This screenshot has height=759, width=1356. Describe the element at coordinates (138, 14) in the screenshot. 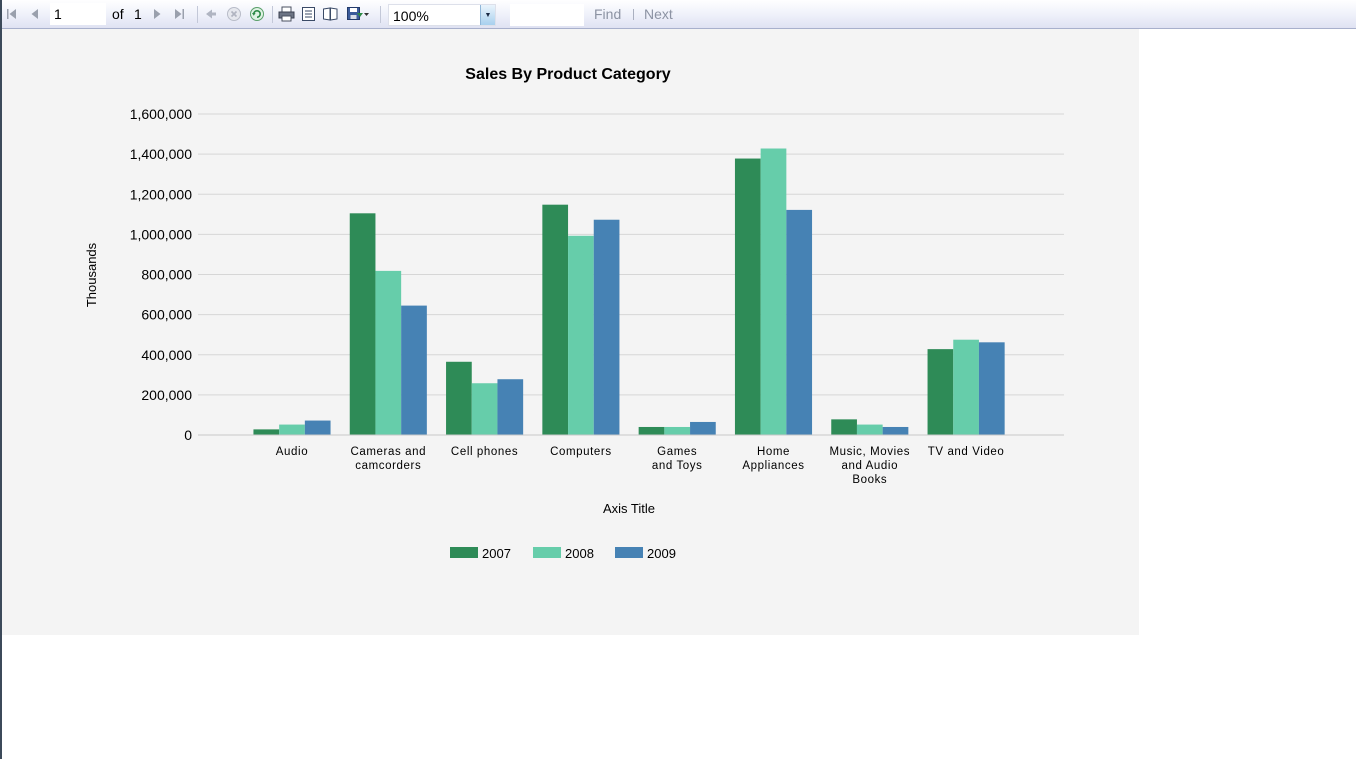

I see `total-pages: 1` at that location.